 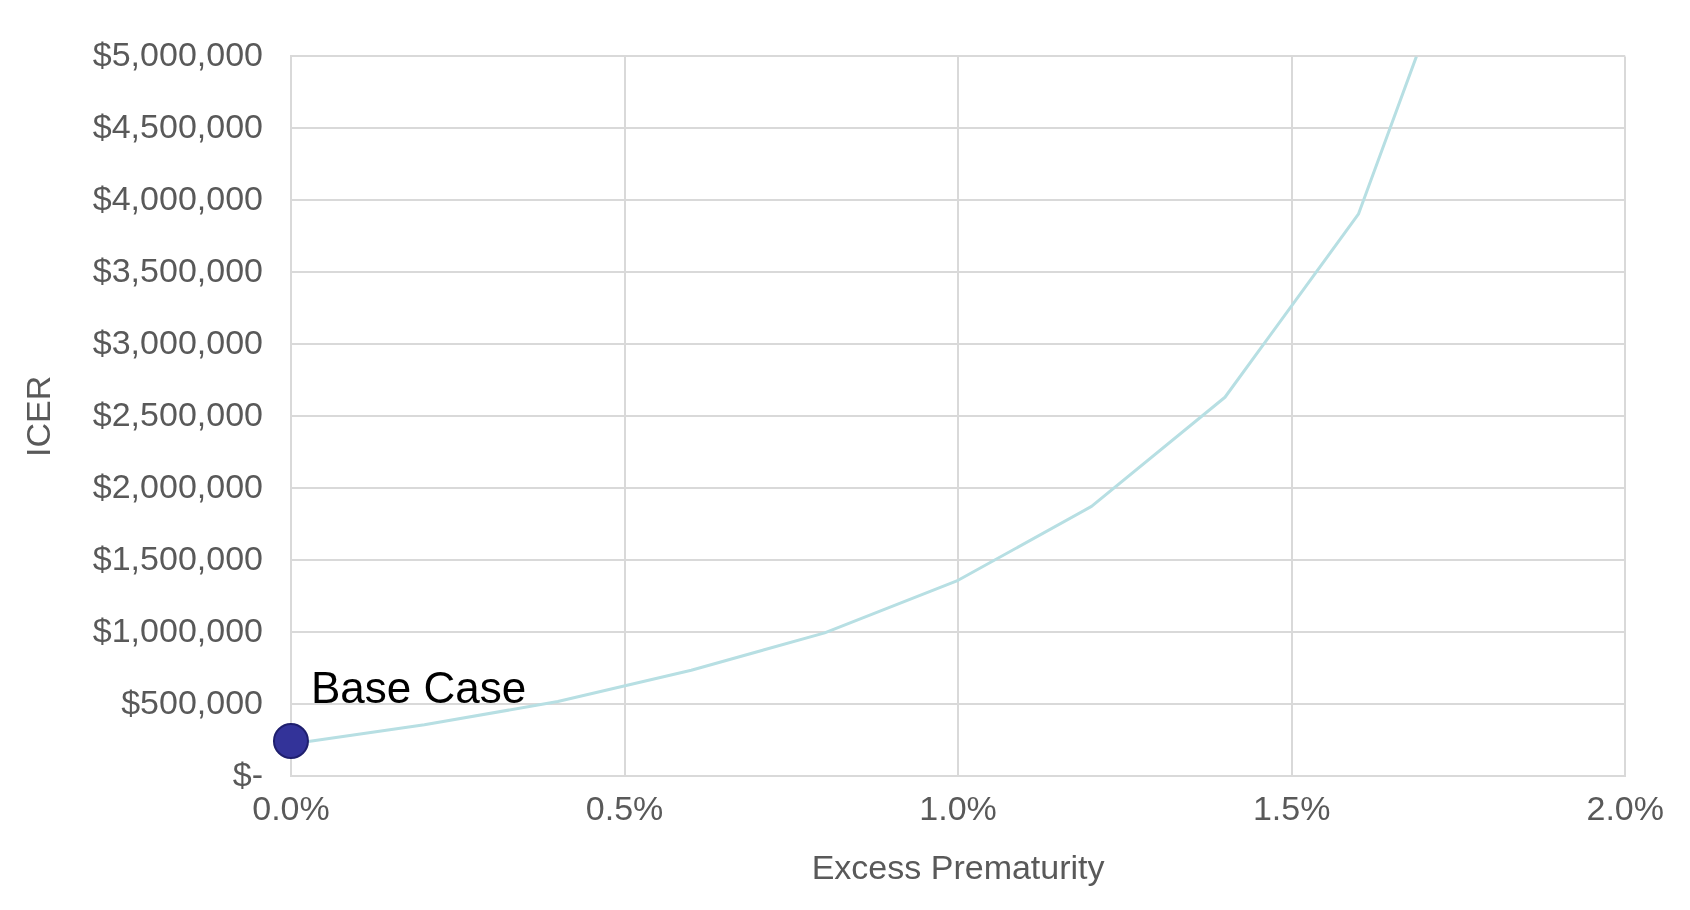 What do you see at coordinates (624, 808) in the screenshot?
I see `x-tick-label: 0.5%` at bounding box center [624, 808].